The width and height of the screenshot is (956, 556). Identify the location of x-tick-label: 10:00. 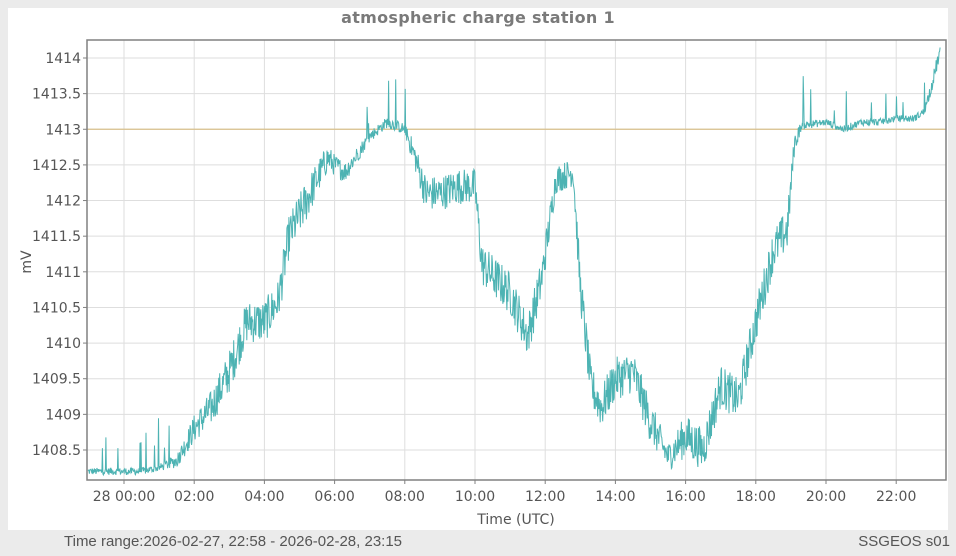
(475, 497).